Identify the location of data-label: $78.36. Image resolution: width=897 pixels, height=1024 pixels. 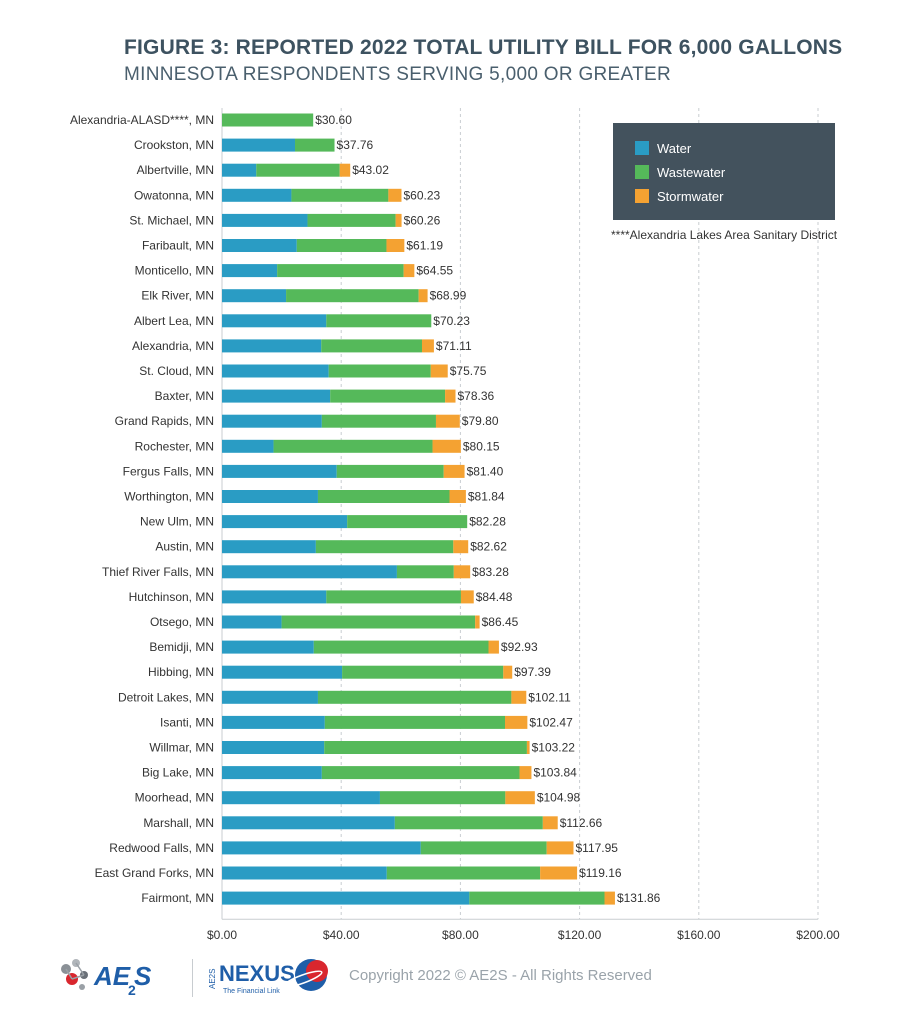
(476, 396).